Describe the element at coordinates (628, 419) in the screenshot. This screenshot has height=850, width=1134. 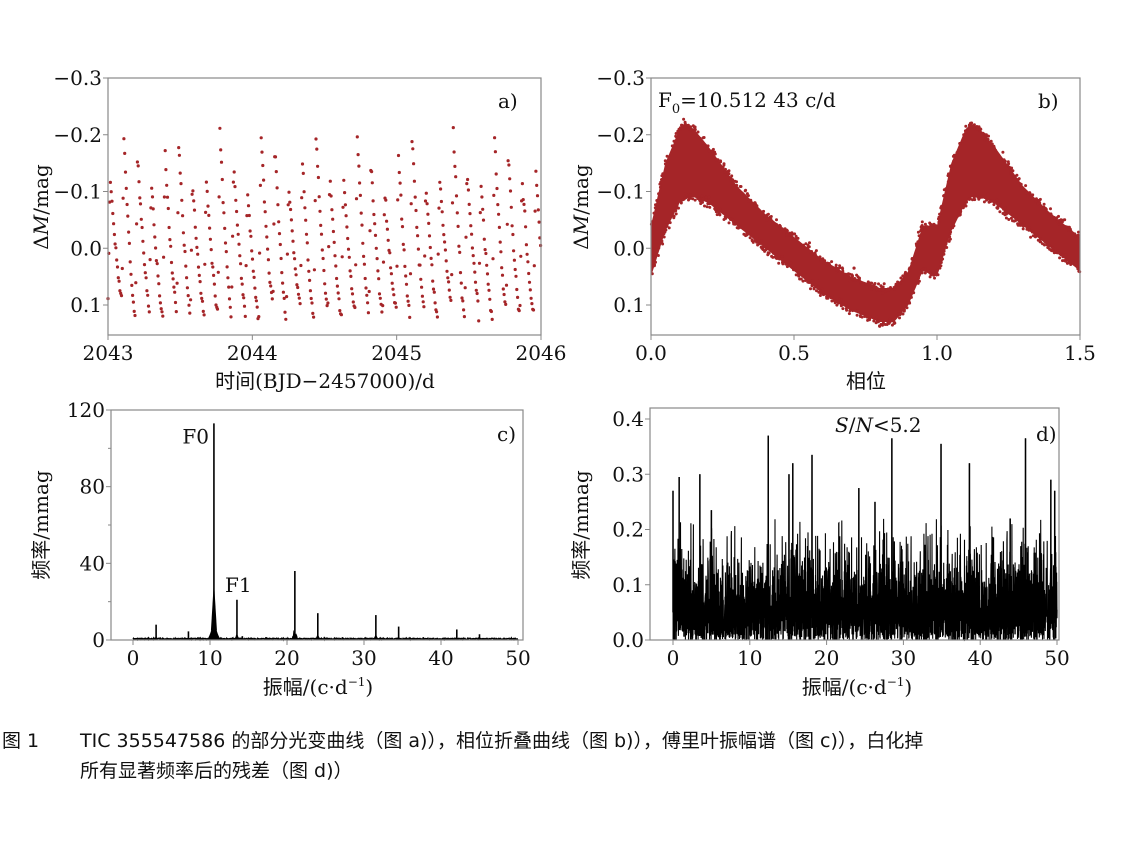
I see `y-tick-label: 0.4` at that location.